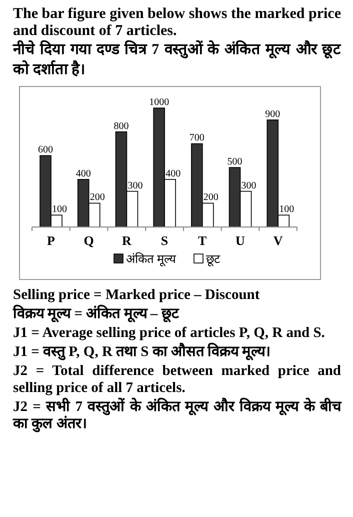 The height and width of the screenshot is (517, 353). What do you see at coordinates (151, 259) in the screenshot?
I see `legend-label: अंकित मूल्य` at bounding box center [151, 259].